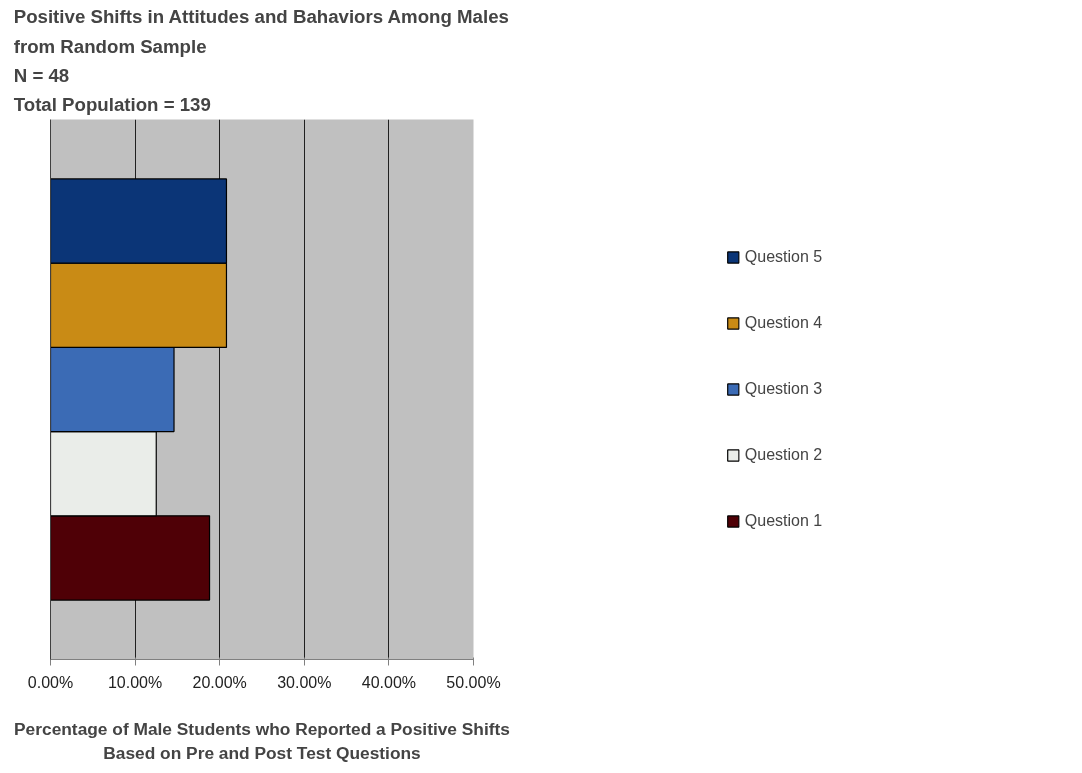 This screenshot has height=773, width=1082. Describe the element at coordinates (304, 682) in the screenshot. I see `x-tick-label: 30.00%` at that location.